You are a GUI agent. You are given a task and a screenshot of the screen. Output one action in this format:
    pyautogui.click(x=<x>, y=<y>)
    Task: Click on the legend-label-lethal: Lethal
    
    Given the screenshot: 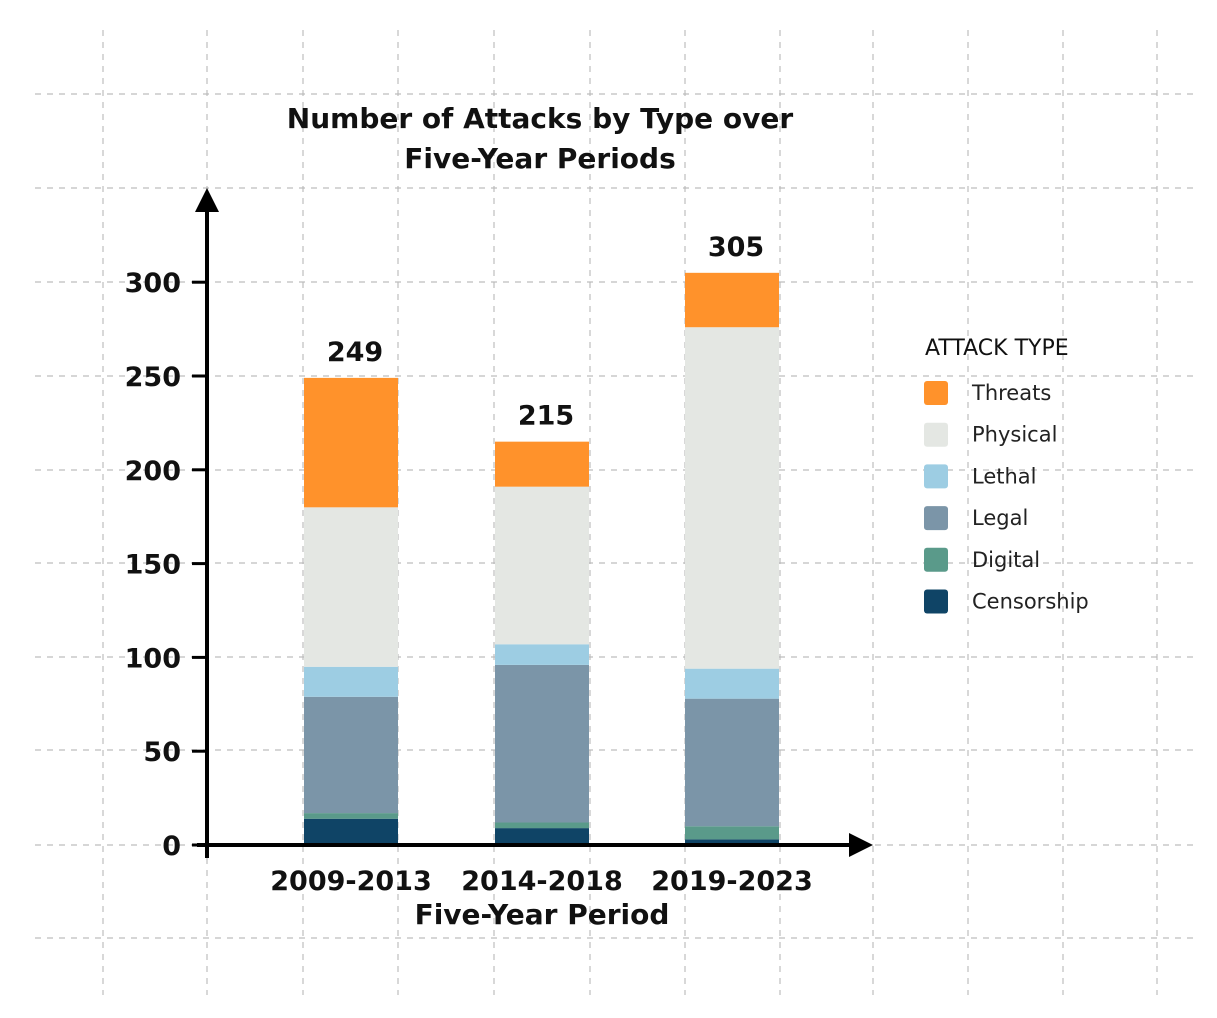 What is the action you would take?
    pyautogui.click(x=1004, y=476)
    